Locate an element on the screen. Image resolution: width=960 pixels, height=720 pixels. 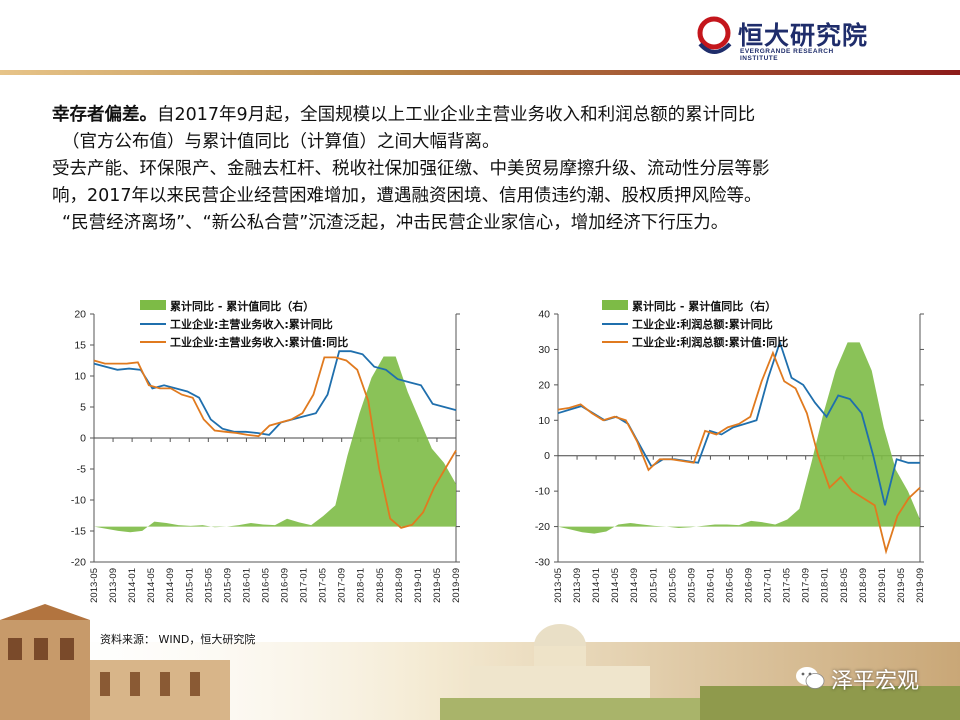
watermark: 泽平宏观 is located at coordinates (870, 678).